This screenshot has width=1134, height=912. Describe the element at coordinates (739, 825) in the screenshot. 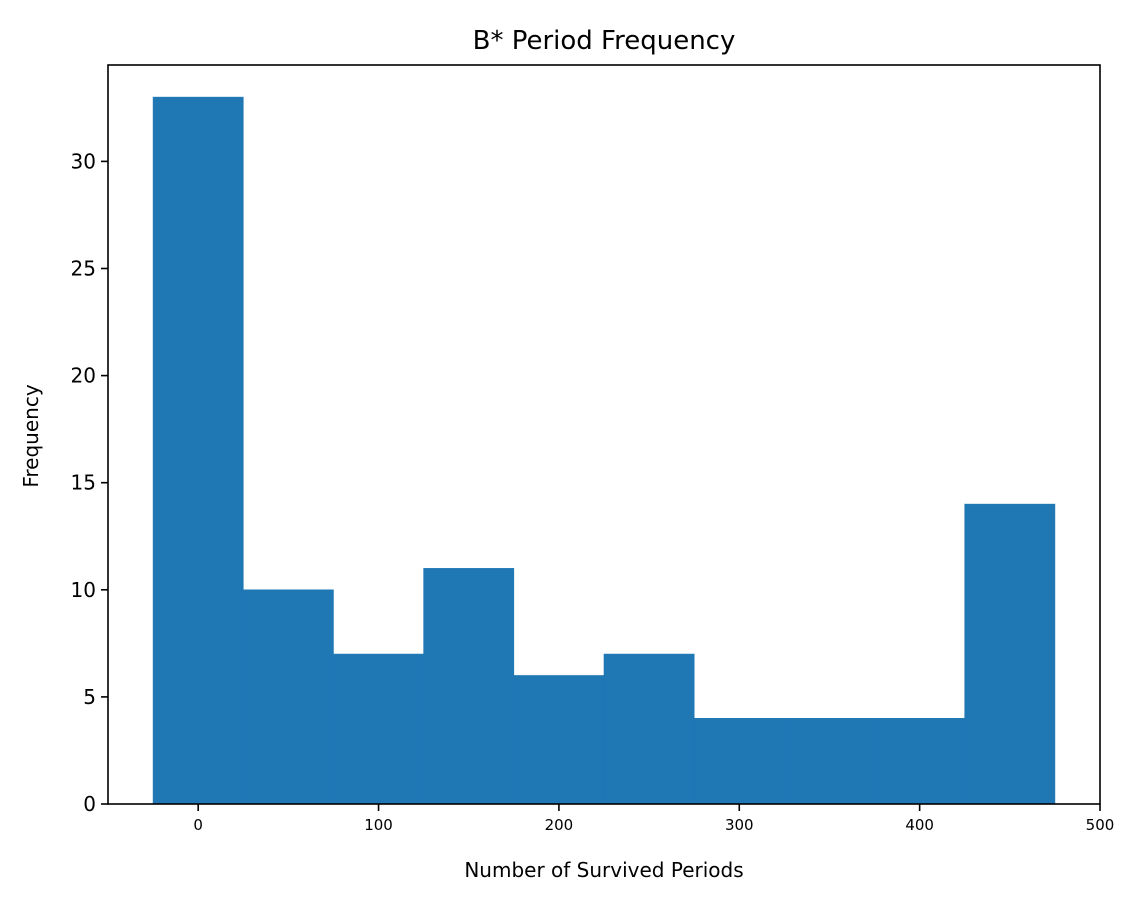

I see `x-tick-label: 300` at that location.